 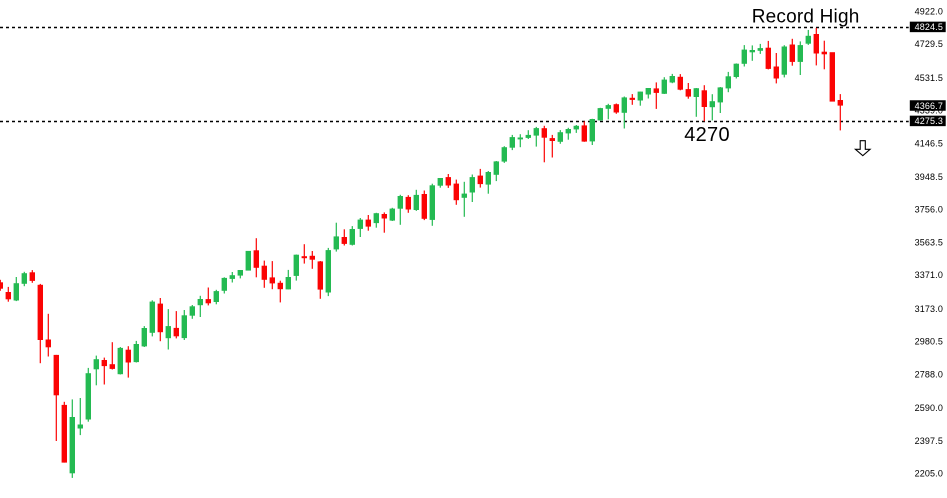 I want to click on svg-text: 2980.5, so click(x=929, y=342).